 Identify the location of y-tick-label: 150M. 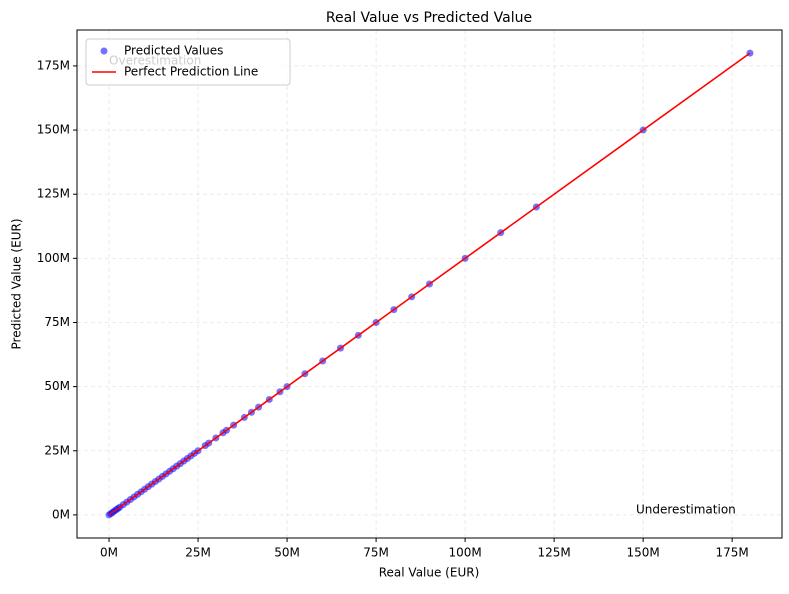
(53, 130).